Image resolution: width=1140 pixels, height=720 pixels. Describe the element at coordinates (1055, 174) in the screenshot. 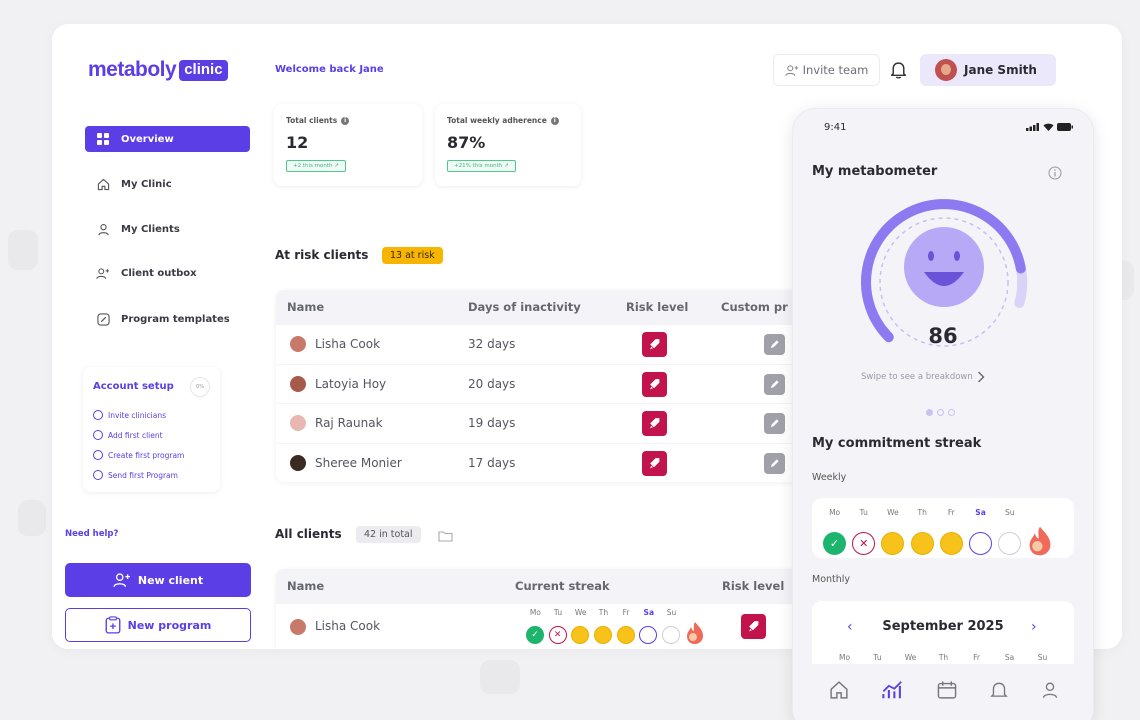

I see `info-icon` at that location.